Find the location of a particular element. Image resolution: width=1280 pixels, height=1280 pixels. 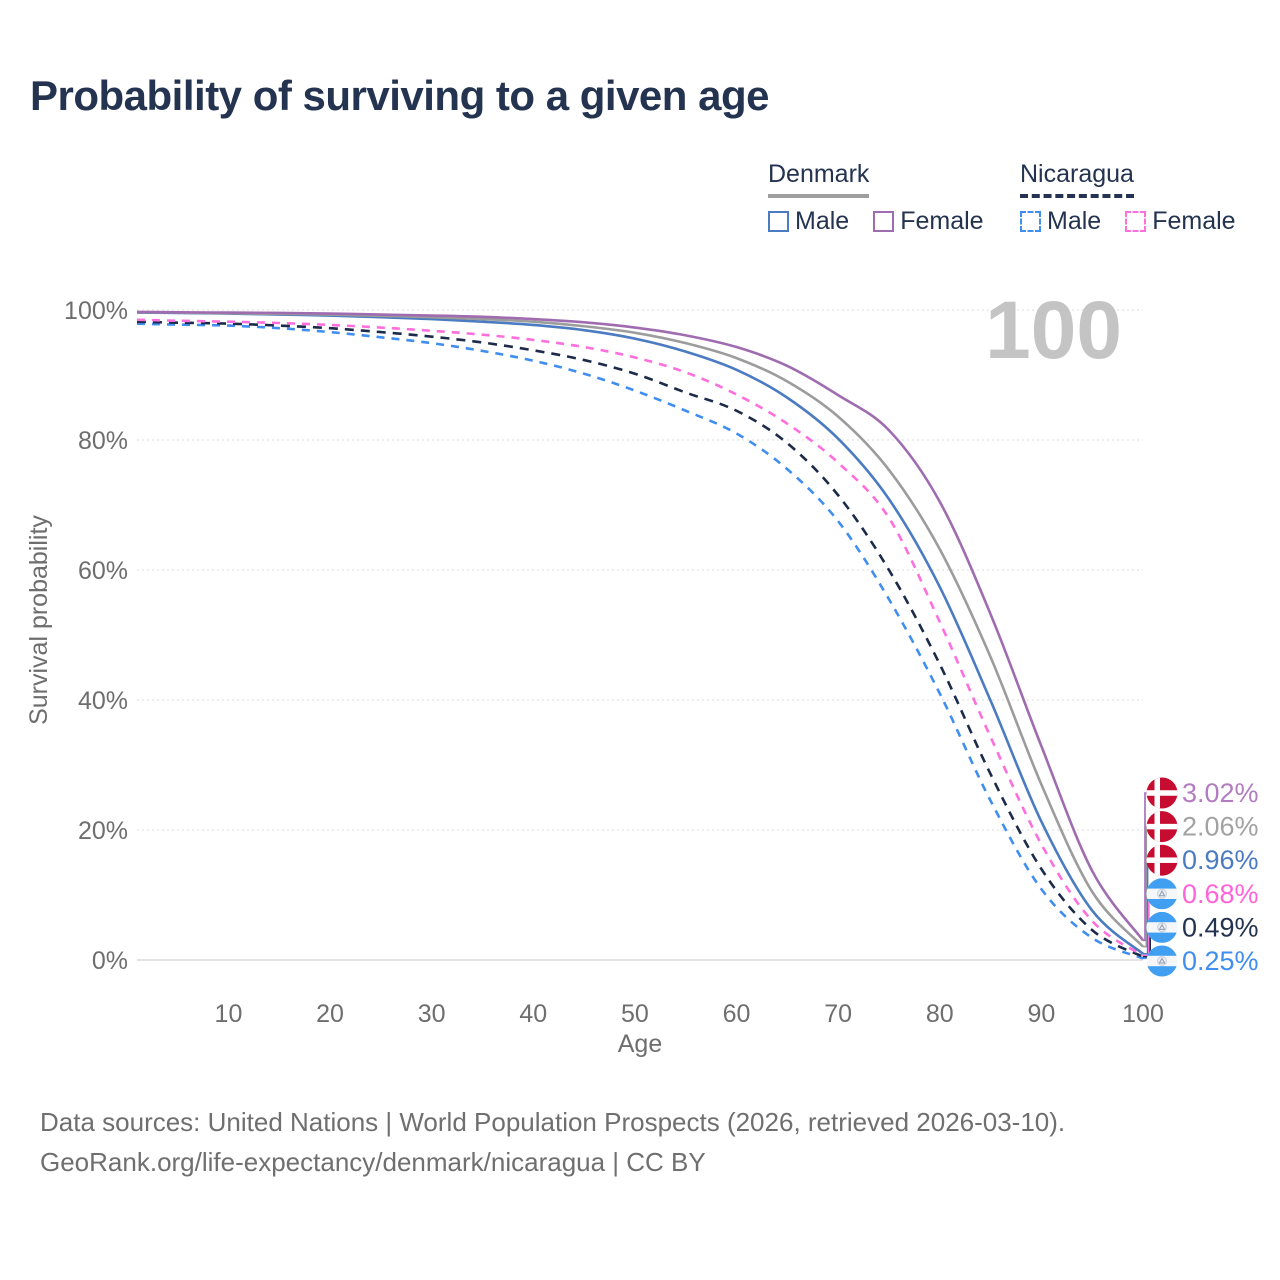

legend-group-denmark: Denmark Male Female is located at coordinates (876, 198).